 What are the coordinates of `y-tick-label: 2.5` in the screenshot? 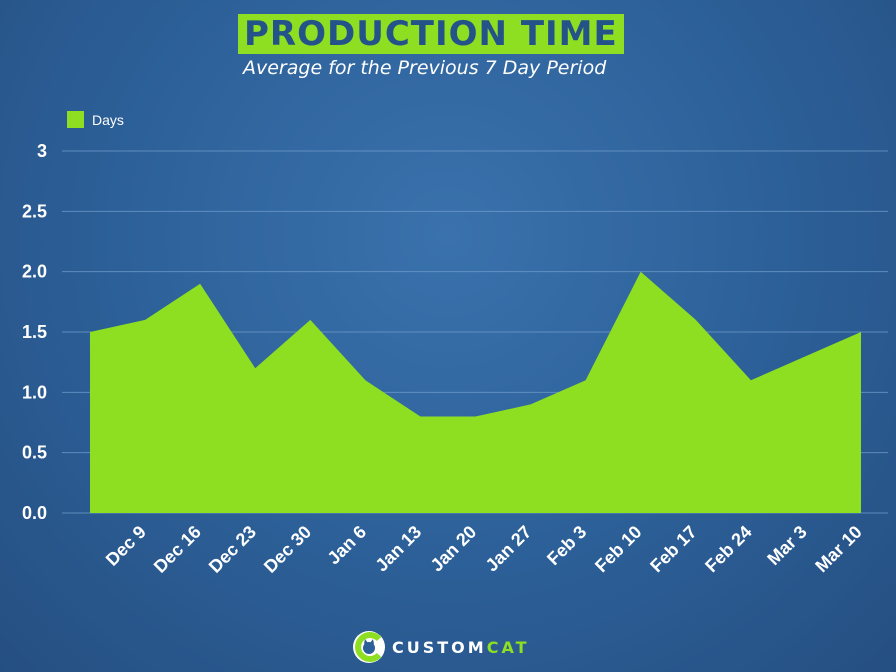 It's located at (34, 211).